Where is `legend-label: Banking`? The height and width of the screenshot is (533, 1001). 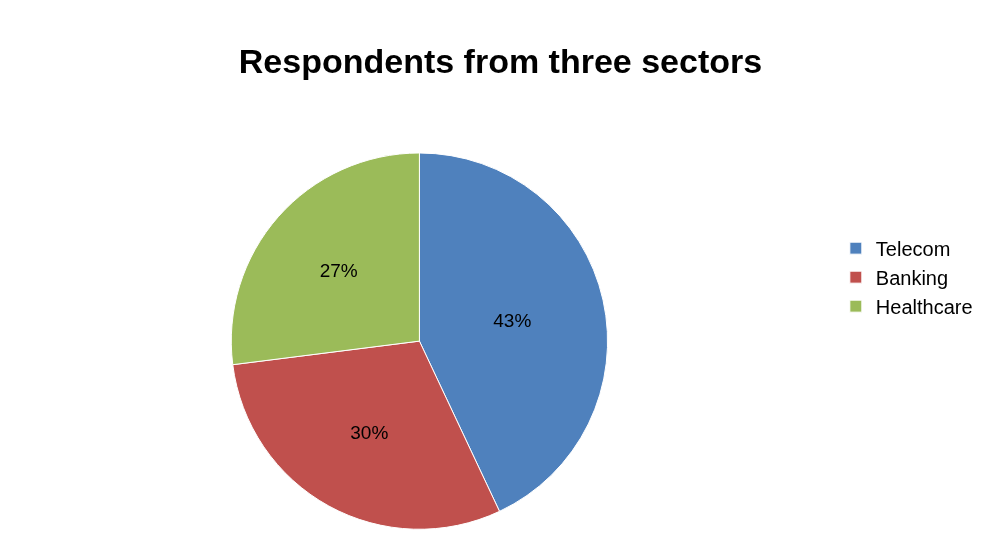
legend-label: Banking is located at coordinates (912, 277).